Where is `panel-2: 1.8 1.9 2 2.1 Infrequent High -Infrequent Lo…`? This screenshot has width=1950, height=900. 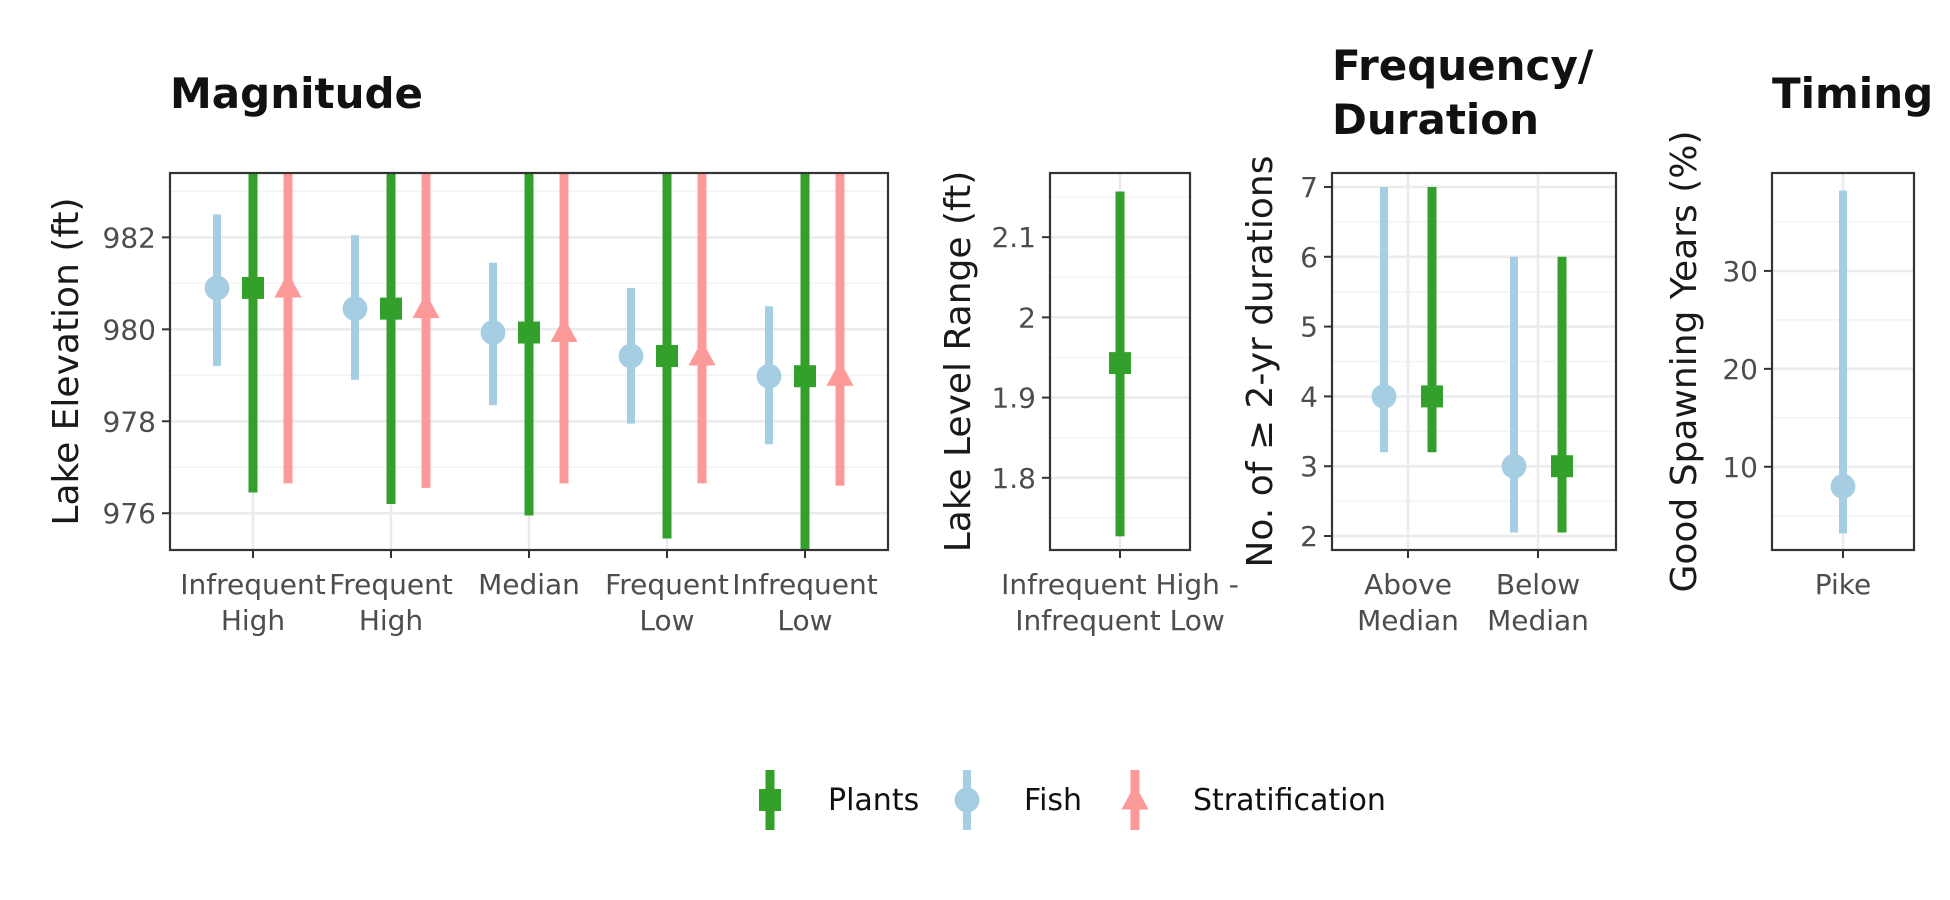 panel-2: 1.8 1.9 2 2.1 Infrequent High -Infrequent Lo… is located at coordinates (1088, 404).